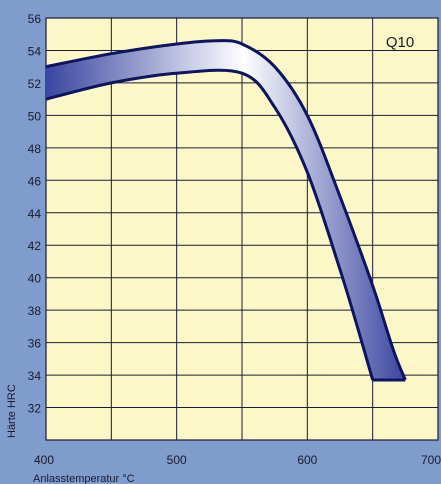 The width and height of the screenshot is (441, 484). Describe the element at coordinates (35, 214) in the screenshot. I see `y-tick-label: 44` at that location.